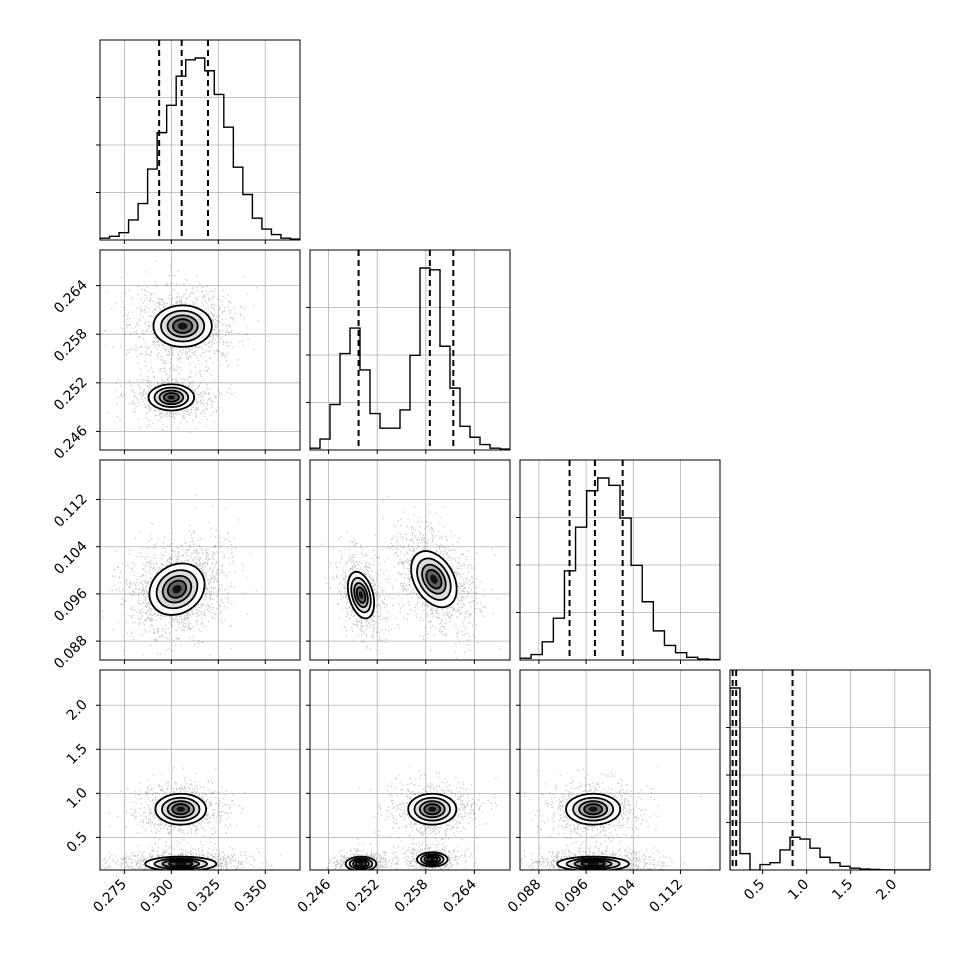  Describe the element at coordinates (77, 798) in the screenshot. I see `y-tick-label: 1.0` at that location.